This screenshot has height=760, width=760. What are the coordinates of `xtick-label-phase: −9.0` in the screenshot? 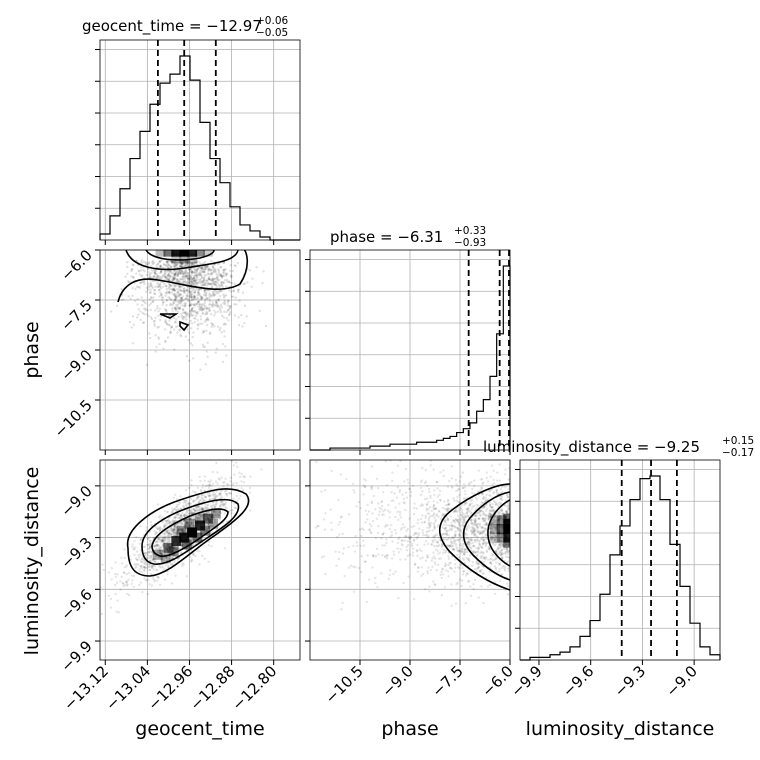 It's located at (397, 681).